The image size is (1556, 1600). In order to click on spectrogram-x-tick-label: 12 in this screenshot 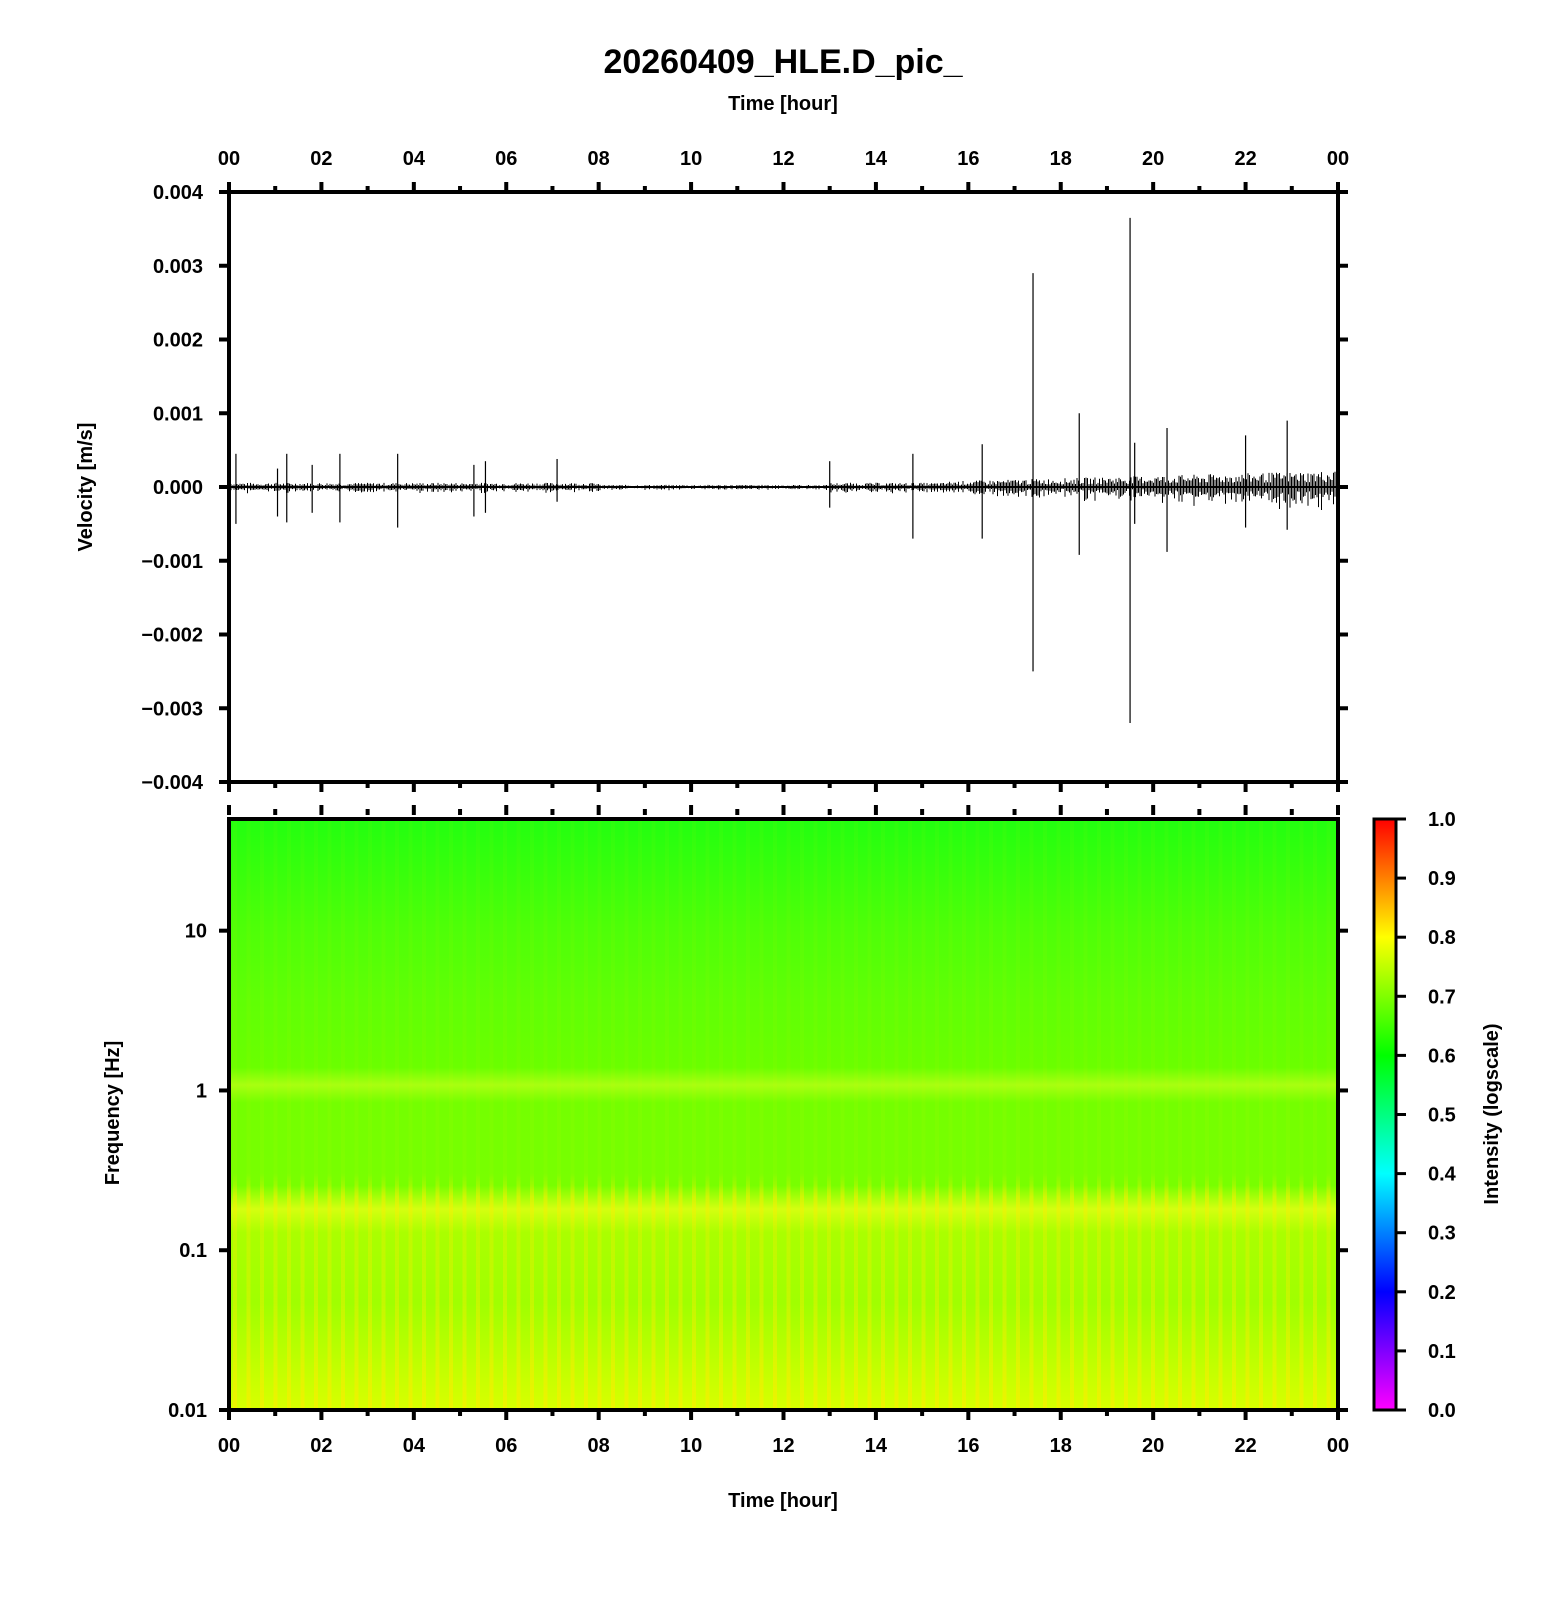, I will do `click(783, 1446)`.